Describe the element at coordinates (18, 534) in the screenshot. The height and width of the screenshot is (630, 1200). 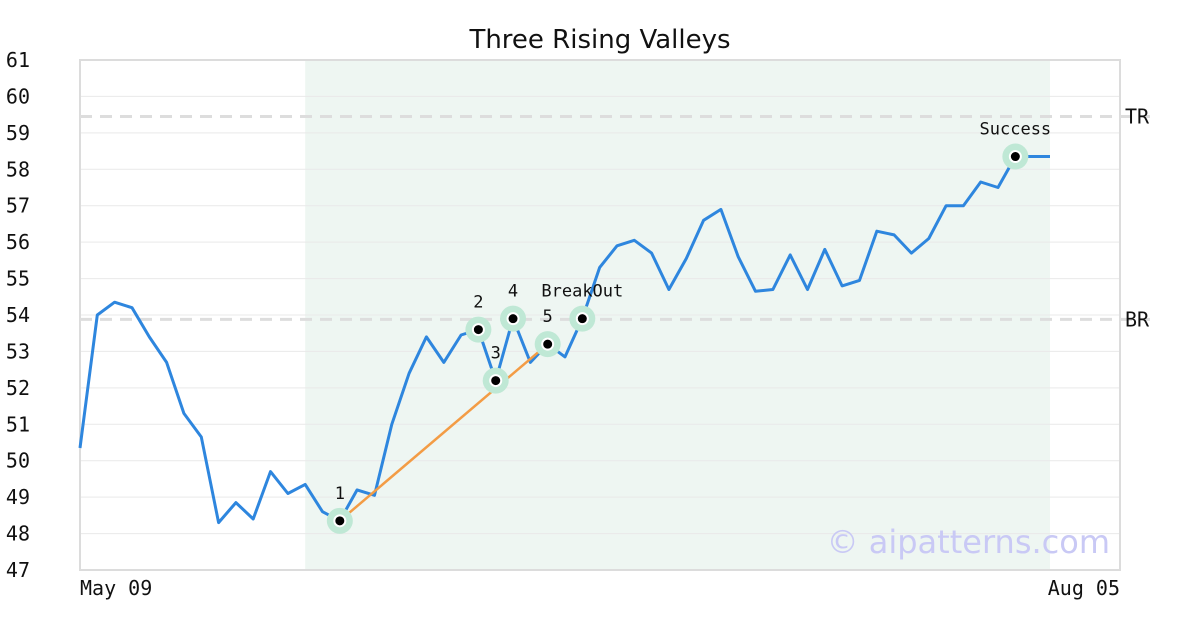
I see `y-tick-label: 48` at that location.